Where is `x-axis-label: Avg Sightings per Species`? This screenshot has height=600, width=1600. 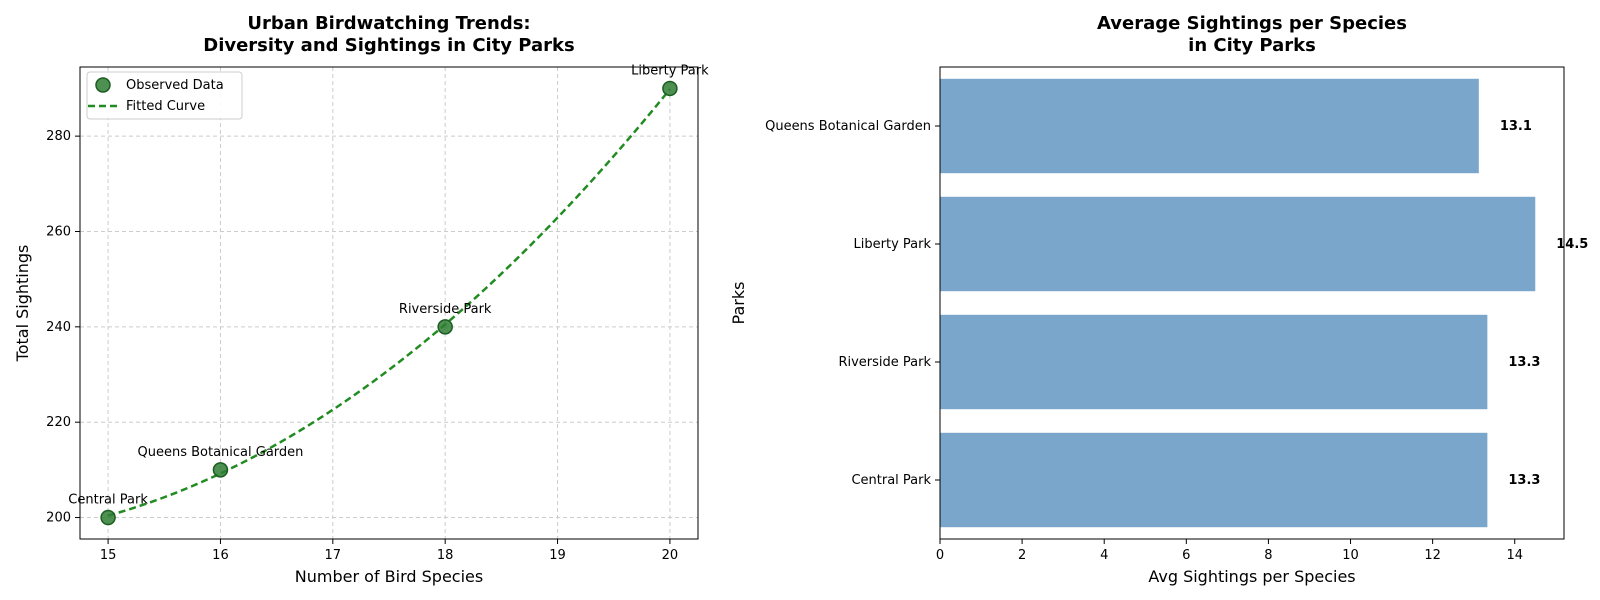
x-axis-label: Avg Sightings per Species is located at coordinates (1251, 576).